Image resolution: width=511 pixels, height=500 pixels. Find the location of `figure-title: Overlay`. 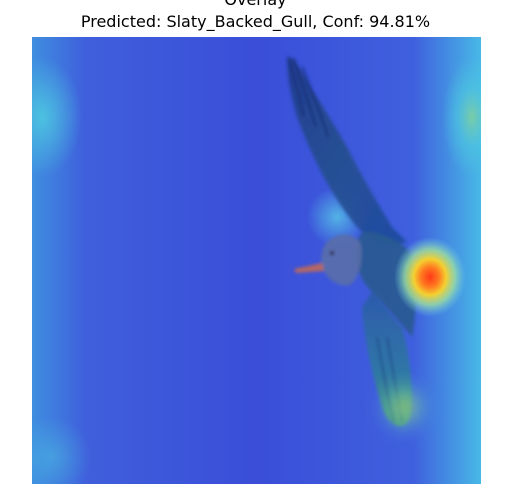

figure-title: Overlay is located at coordinates (255, 4).